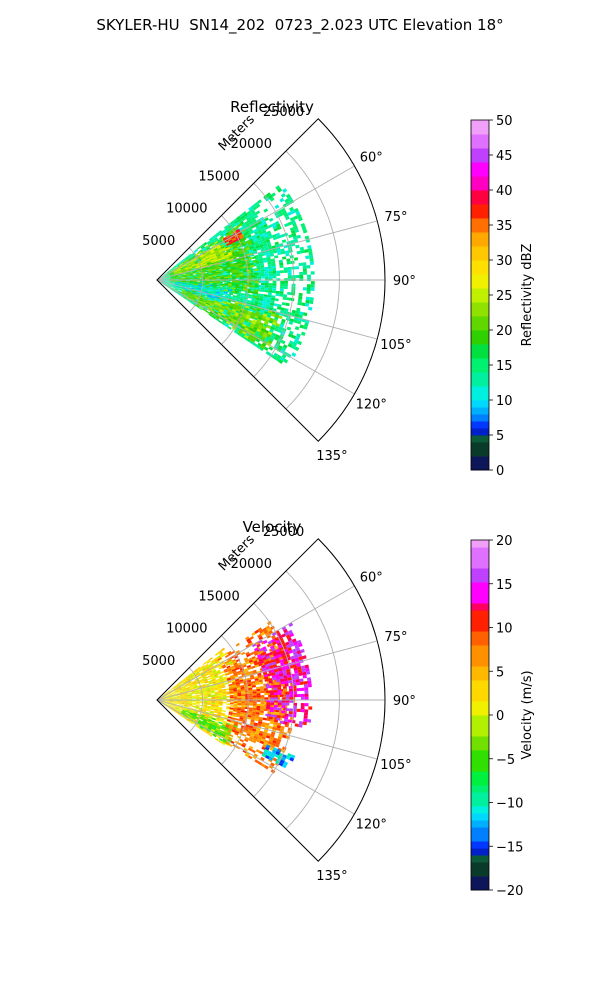 This screenshot has height=1000, width=600. Describe the element at coordinates (504, 366) in the screenshot. I see `colorbar-tick-label: 15` at that location.